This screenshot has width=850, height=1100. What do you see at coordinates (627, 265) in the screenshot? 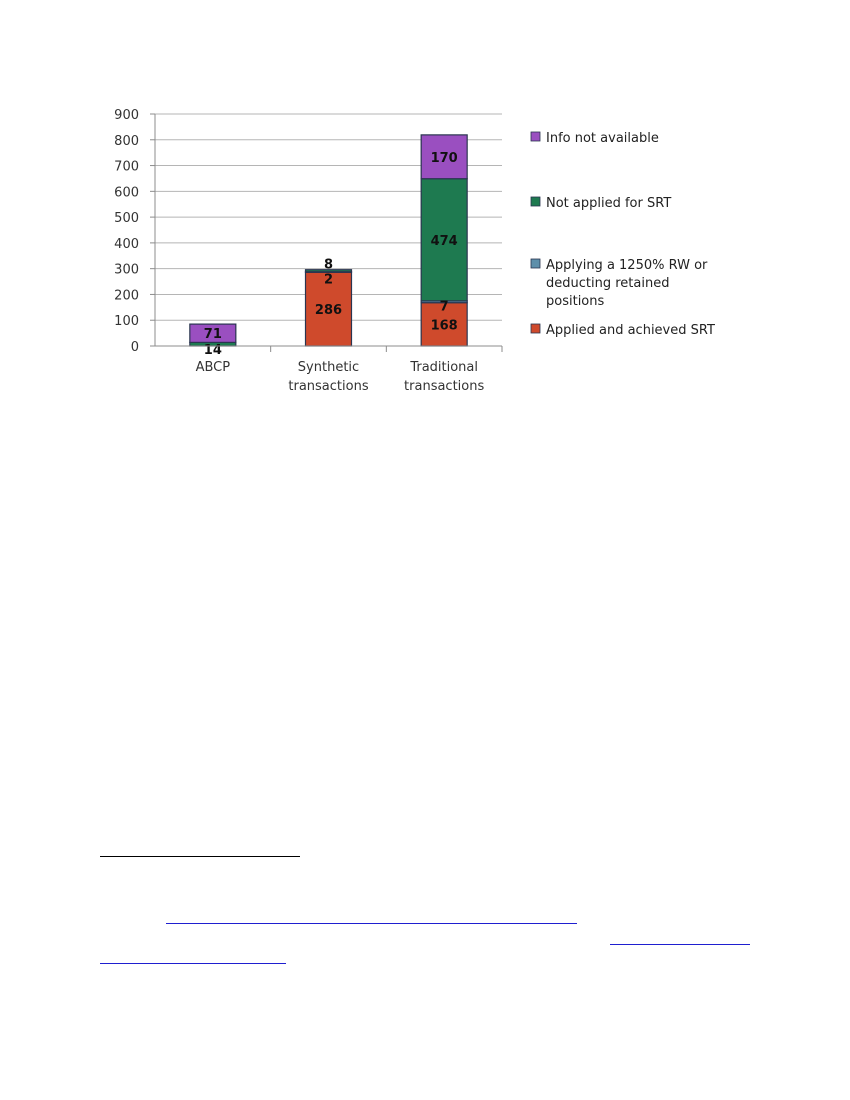
I see `legend-label: Applying a 1250% RW or` at bounding box center [627, 265].